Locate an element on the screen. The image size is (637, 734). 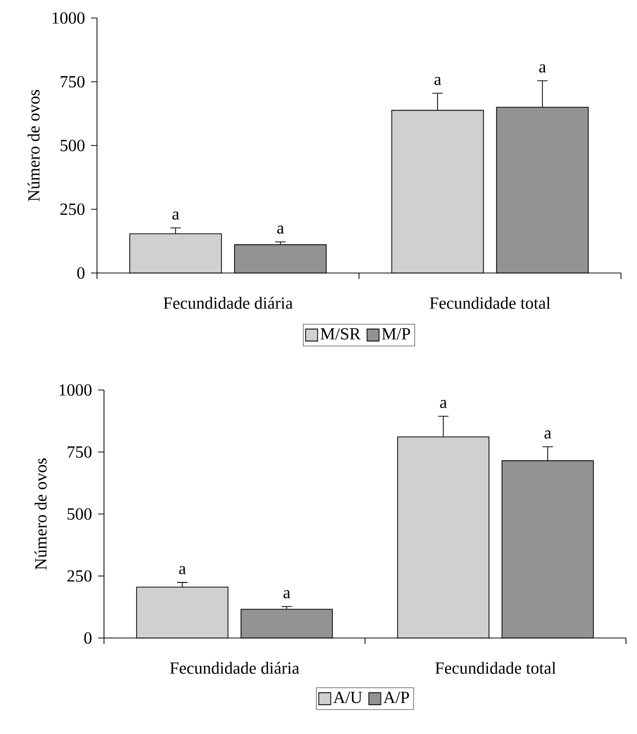
legend-label: M/SR is located at coordinates (340, 334).